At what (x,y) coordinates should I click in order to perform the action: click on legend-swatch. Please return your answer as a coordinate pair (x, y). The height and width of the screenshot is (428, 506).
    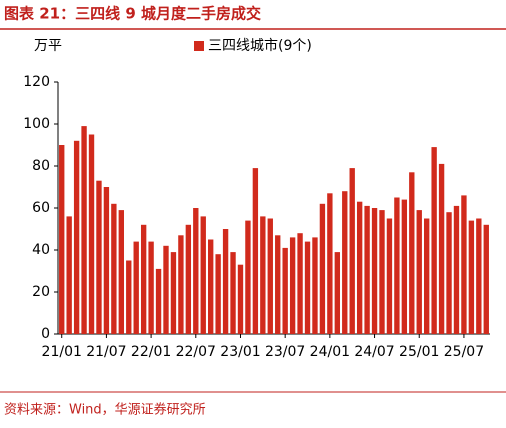
    Looking at the image, I should click on (199, 46).